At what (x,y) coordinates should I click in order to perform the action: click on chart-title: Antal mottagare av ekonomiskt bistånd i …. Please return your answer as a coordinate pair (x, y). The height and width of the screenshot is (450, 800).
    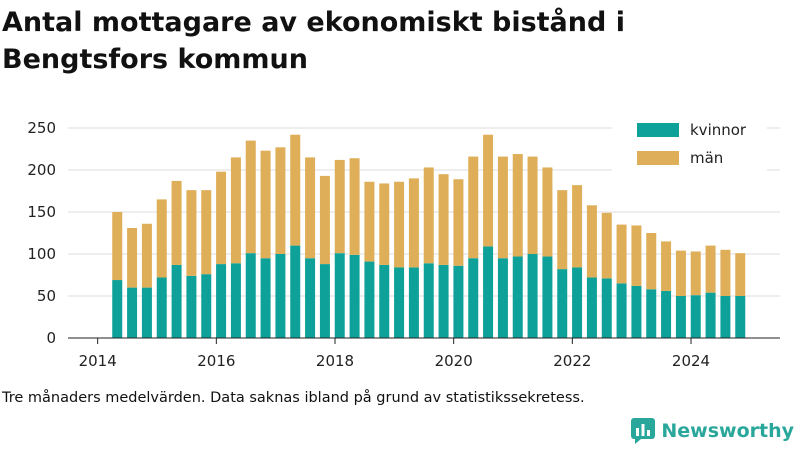
    Looking at the image, I should click on (313, 41).